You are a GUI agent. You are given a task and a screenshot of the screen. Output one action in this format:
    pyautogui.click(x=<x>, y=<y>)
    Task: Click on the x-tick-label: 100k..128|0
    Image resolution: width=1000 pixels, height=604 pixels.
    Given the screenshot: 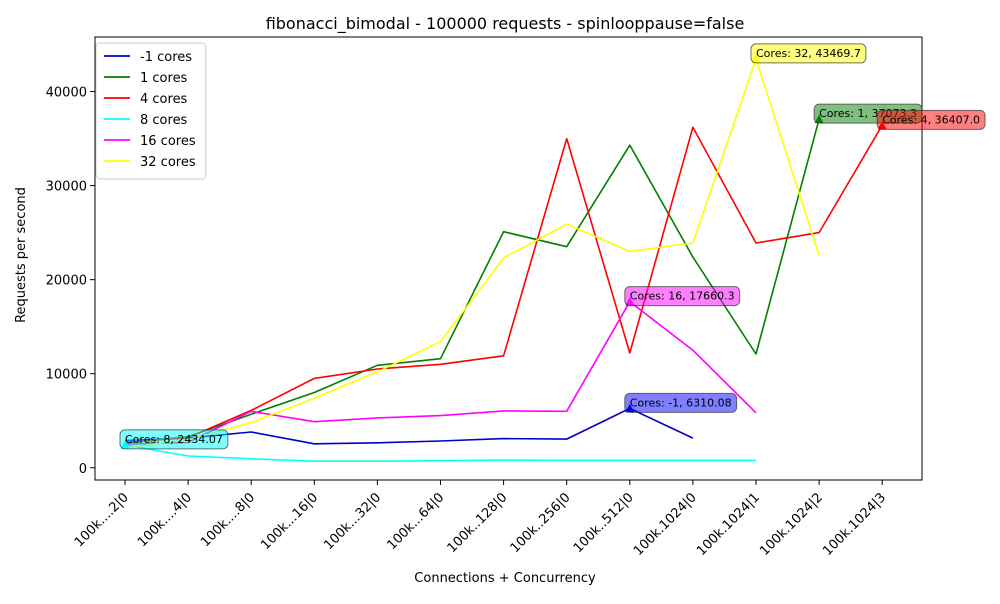 What is the action you would take?
    pyautogui.click(x=478, y=523)
    